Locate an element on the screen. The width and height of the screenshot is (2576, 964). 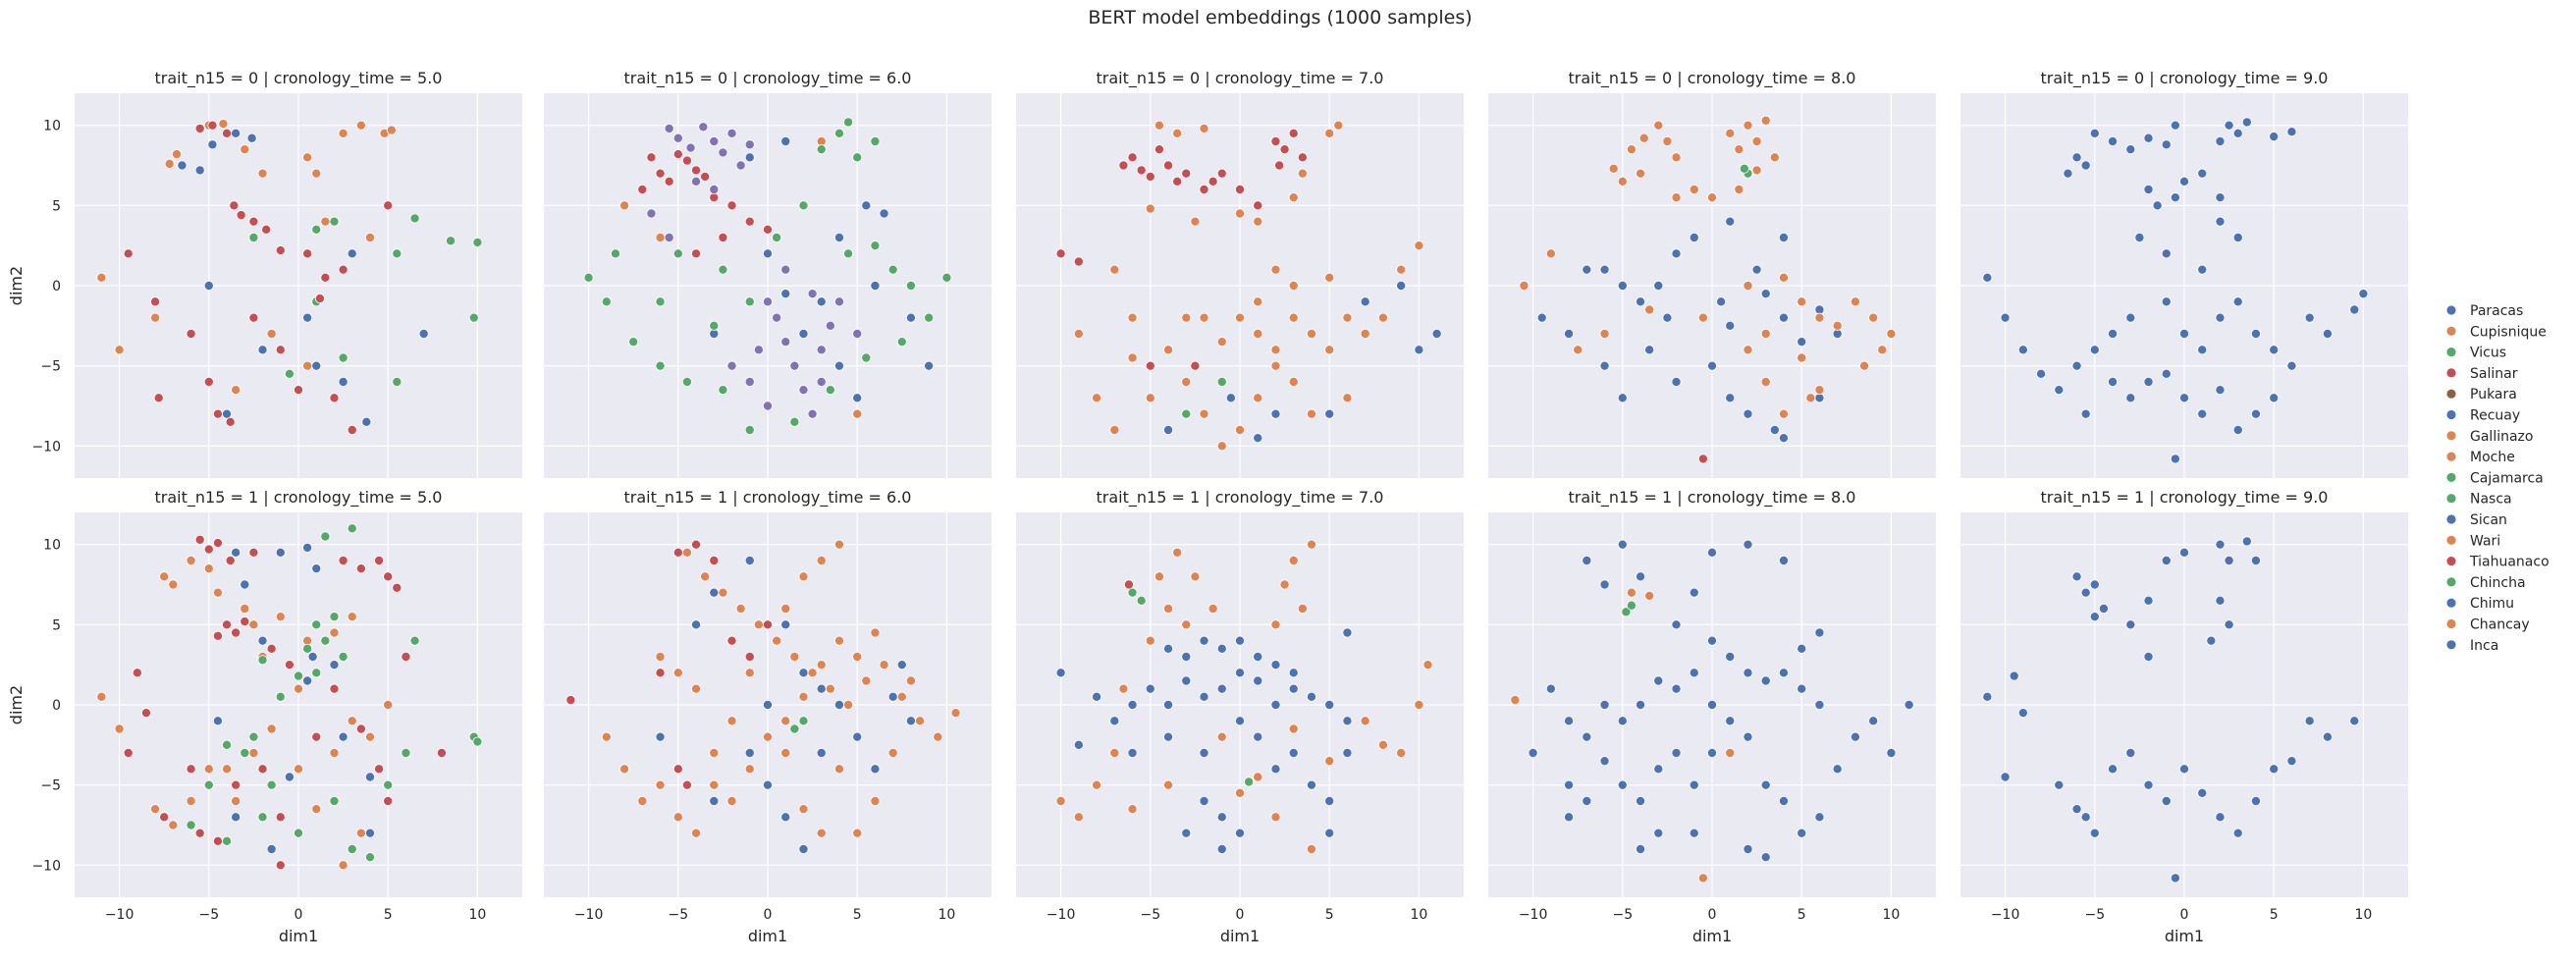
x-axis-label: dim1 is located at coordinates (1240, 936).